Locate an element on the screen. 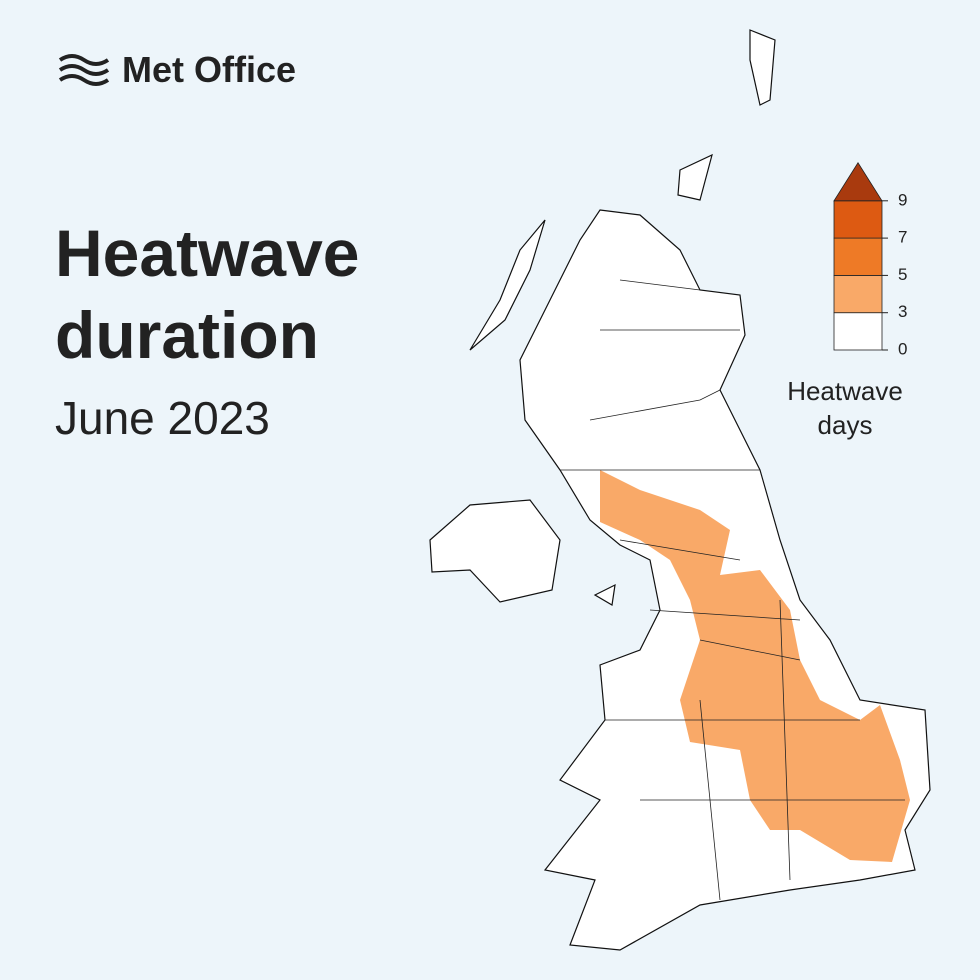 The width and height of the screenshot is (980, 980). legend: 0 3 5 7 9 is located at coordinates (870, 260).